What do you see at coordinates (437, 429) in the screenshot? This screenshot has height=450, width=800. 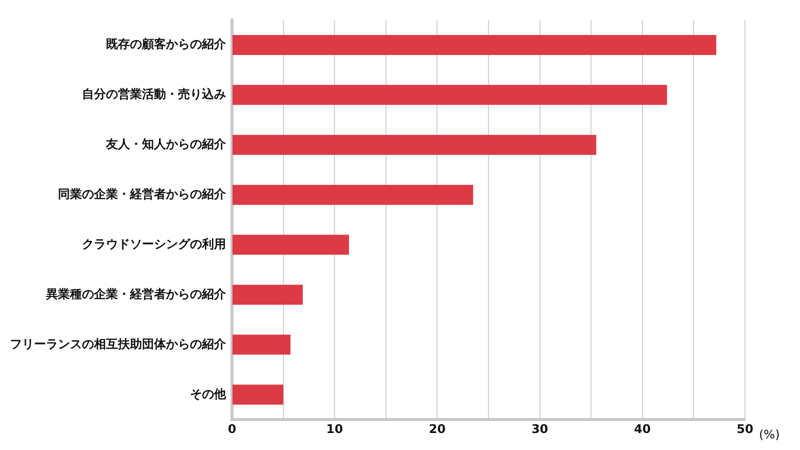 I see `x-tick-label: 20` at bounding box center [437, 429].